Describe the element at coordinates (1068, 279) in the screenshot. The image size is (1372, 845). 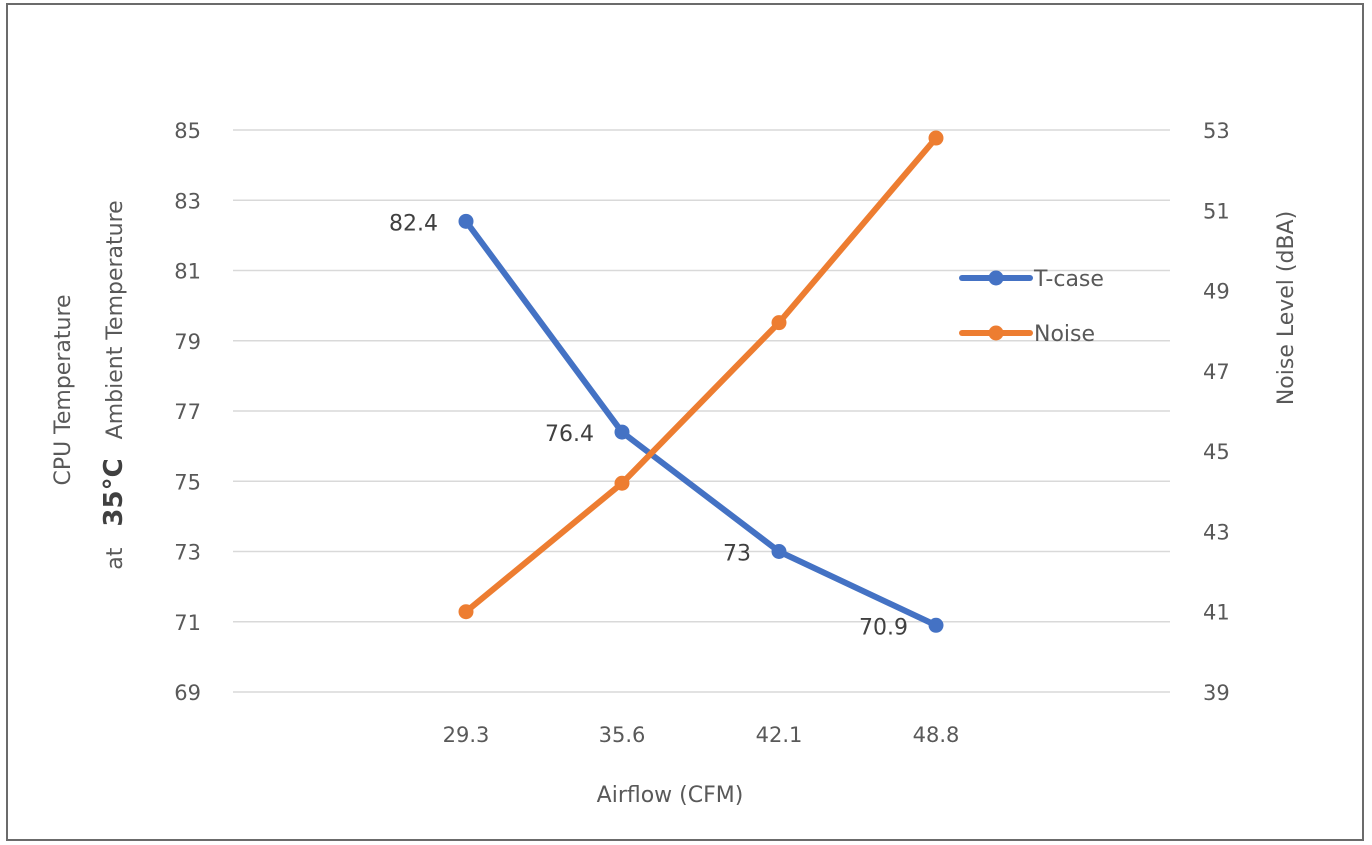
I see `legend-label-t-case: T-case` at that location.